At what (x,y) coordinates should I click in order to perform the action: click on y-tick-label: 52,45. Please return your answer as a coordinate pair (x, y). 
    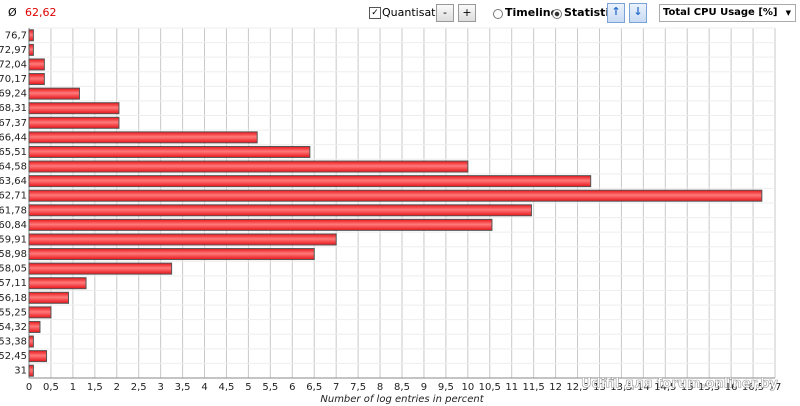
    Looking at the image, I should click on (13, 356).